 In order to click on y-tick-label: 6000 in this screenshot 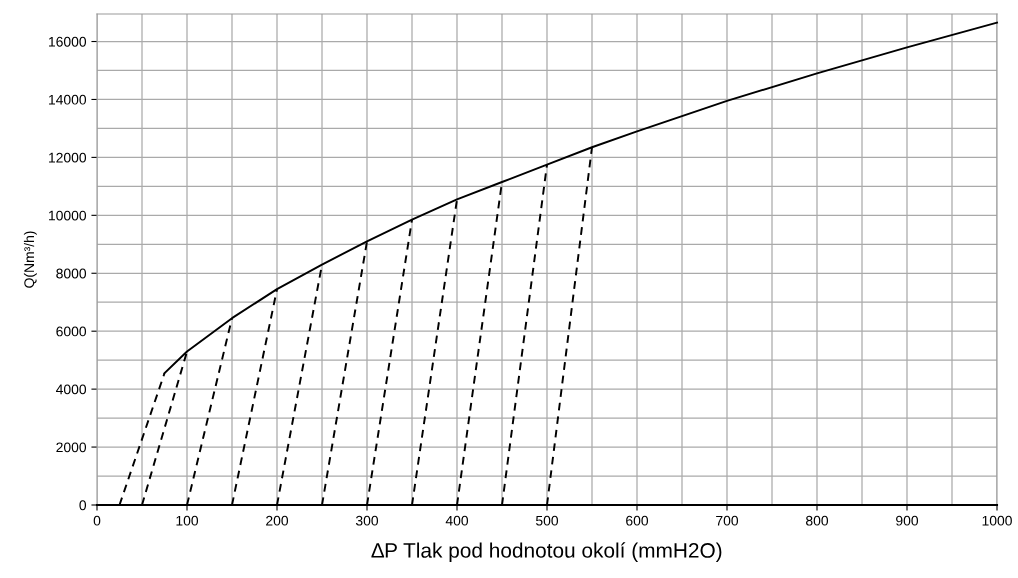, I will do `click(71, 331)`.